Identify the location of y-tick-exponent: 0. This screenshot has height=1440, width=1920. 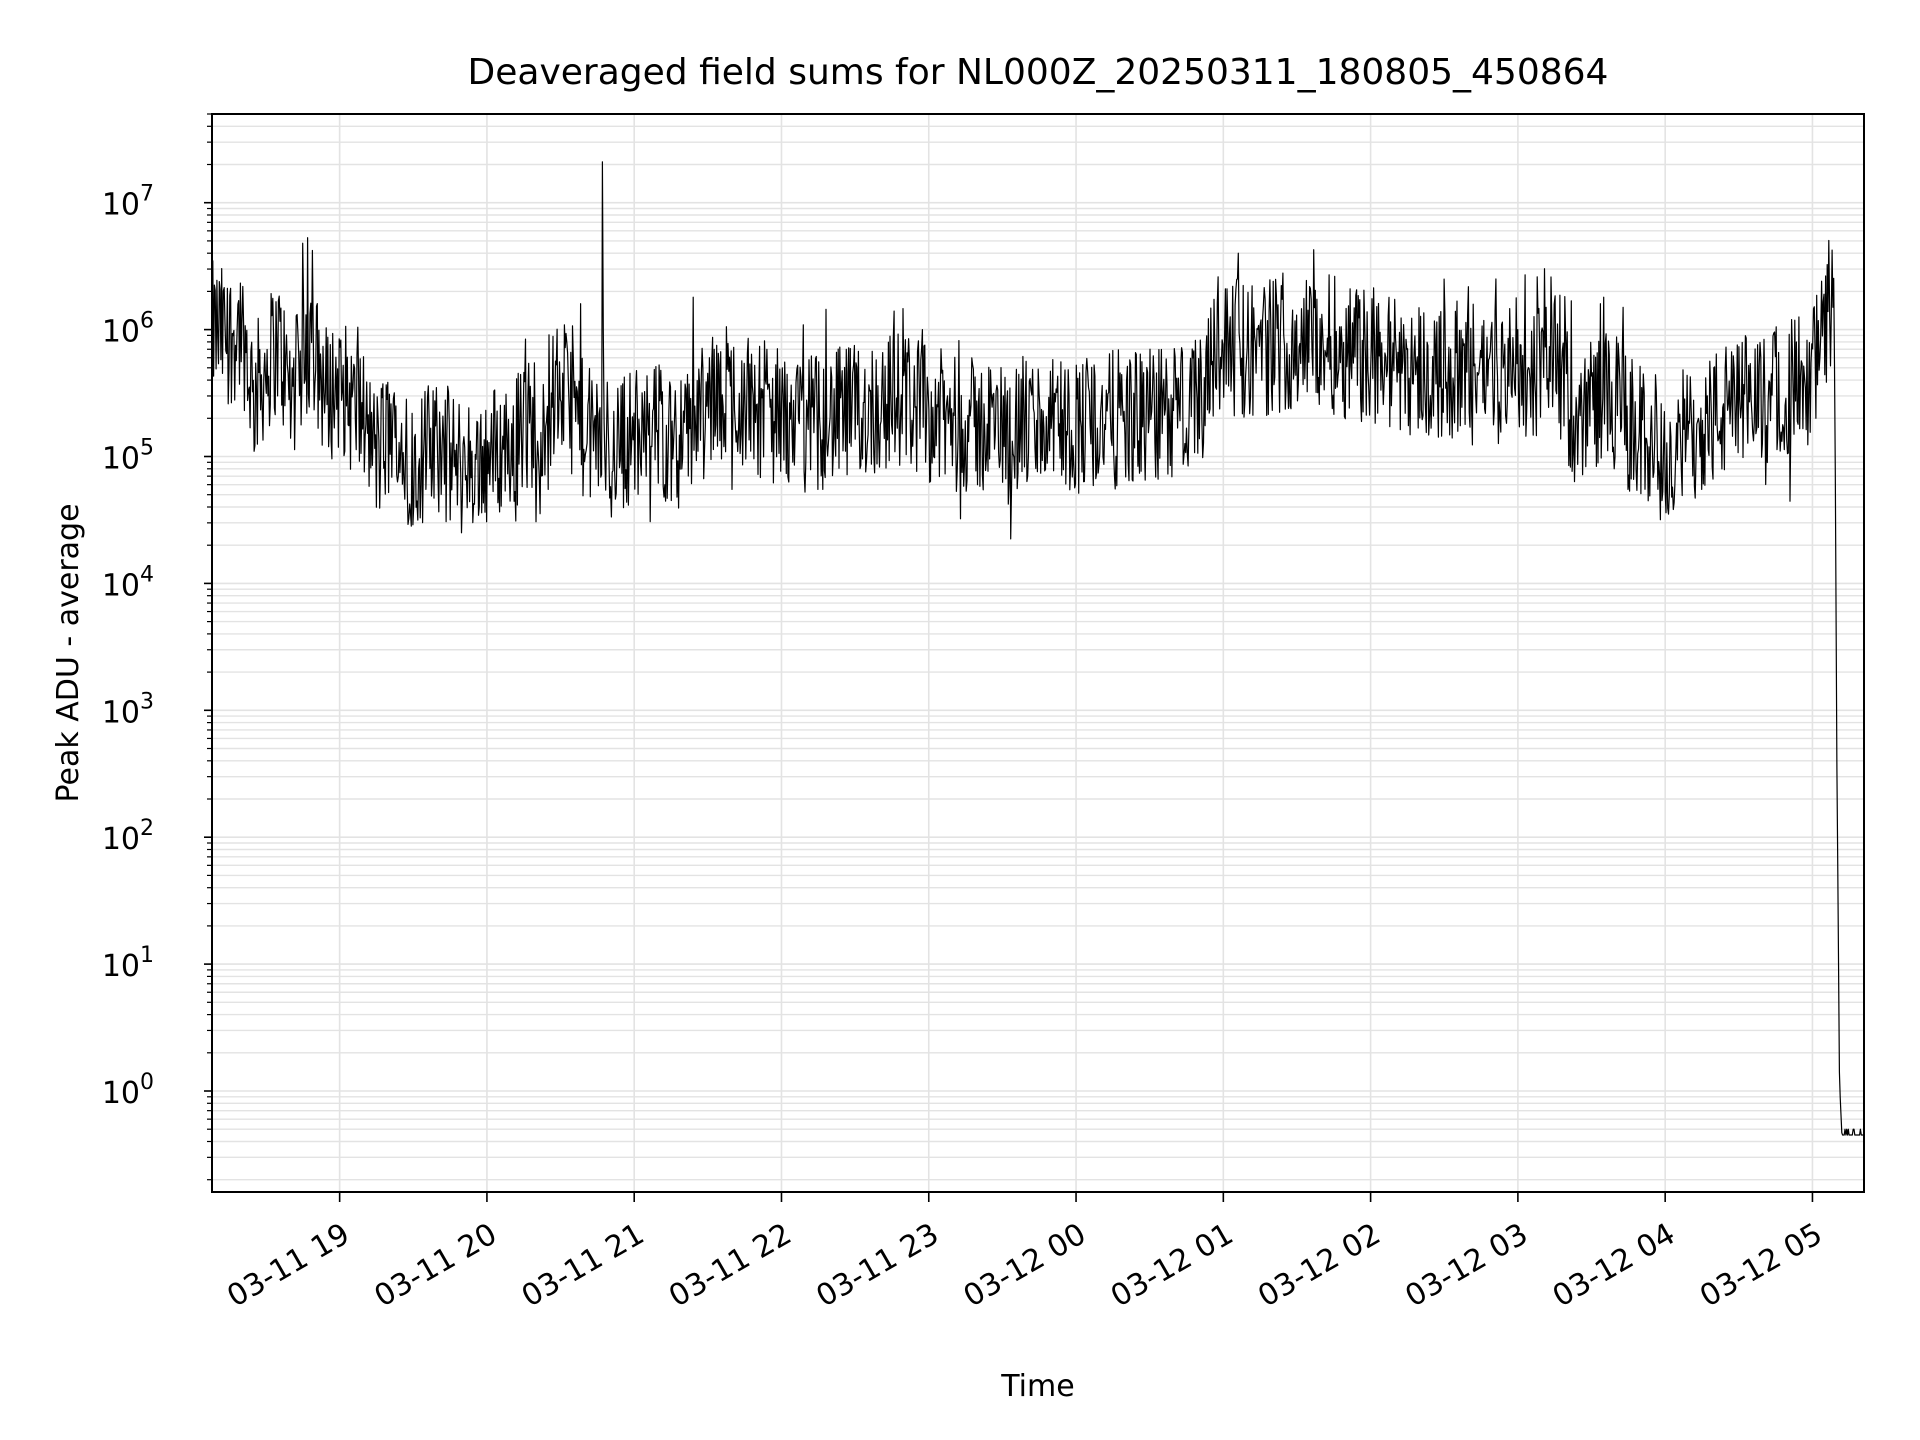
(147, 1082).